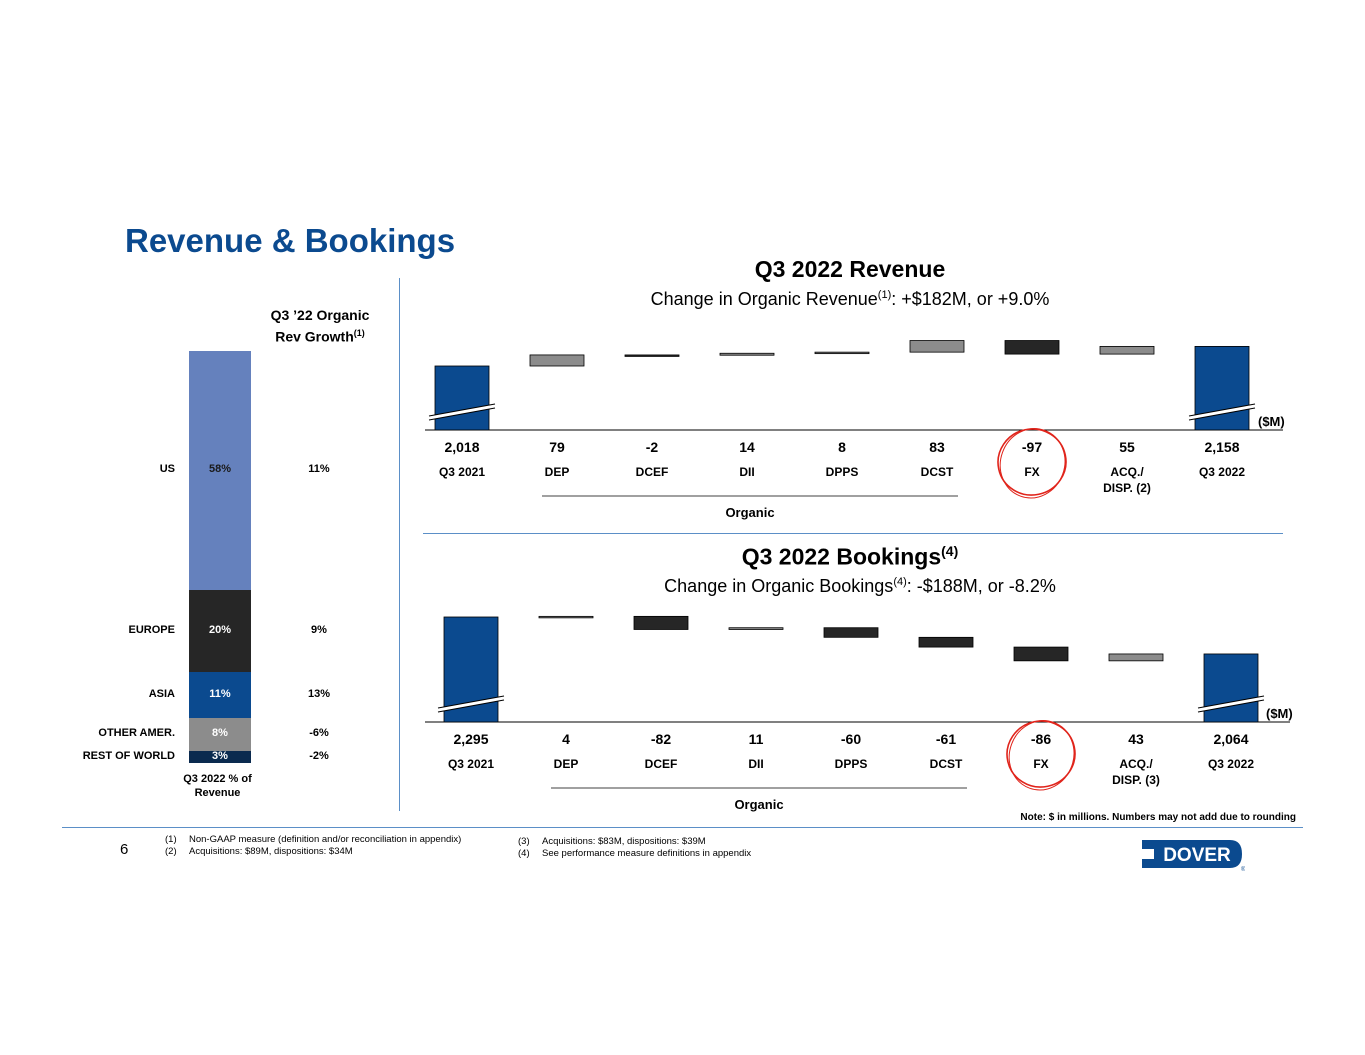 This screenshot has height=1055, width=1365. Describe the element at coordinates (136, 733) in the screenshot. I see `geo-region-label: OTHER AMER.` at that location.